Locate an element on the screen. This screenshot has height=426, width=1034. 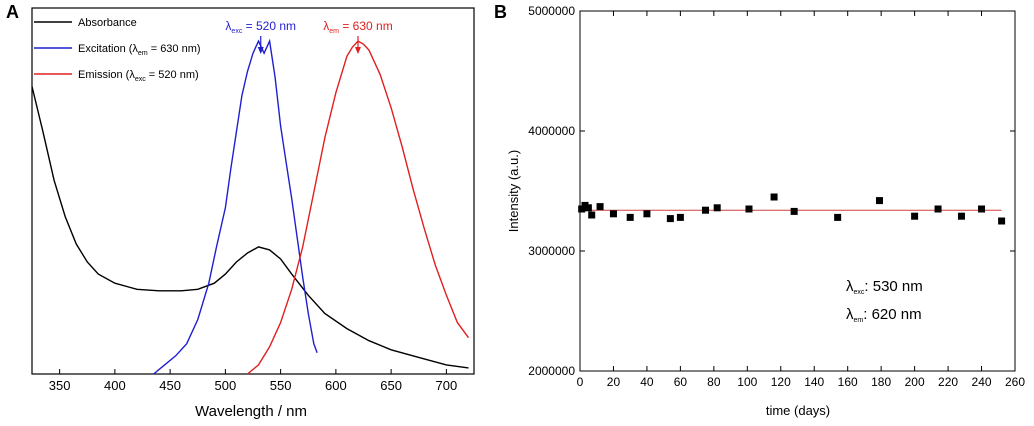
panel-a-x-tick-label: 600 is located at coordinates (336, 385).